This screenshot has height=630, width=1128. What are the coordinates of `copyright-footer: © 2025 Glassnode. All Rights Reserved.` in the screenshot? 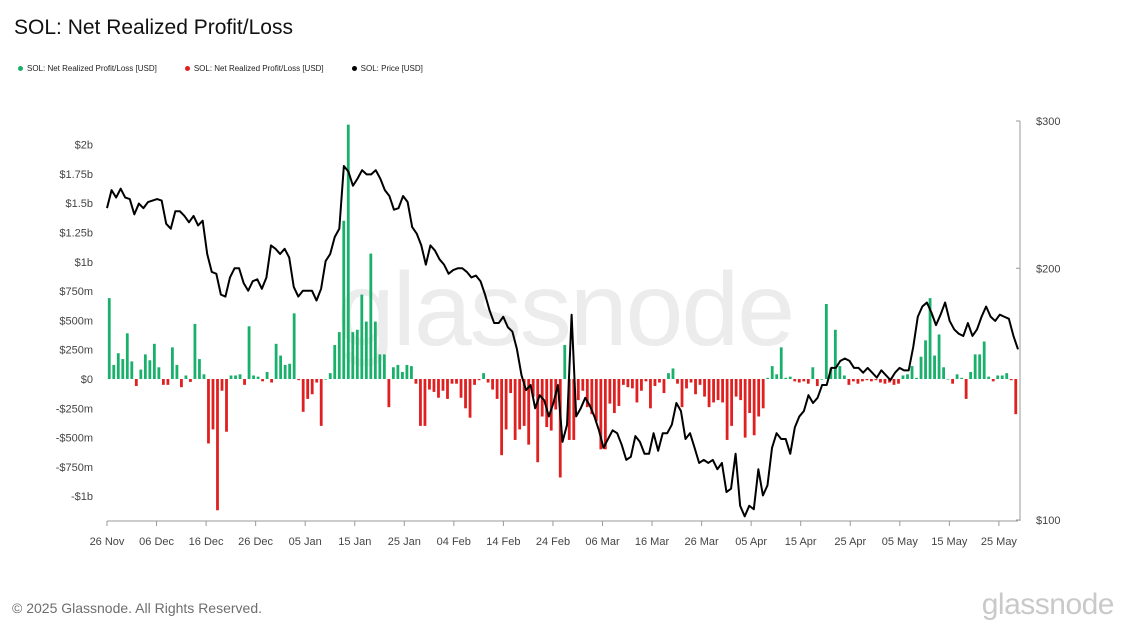 It's located at (137, 608).